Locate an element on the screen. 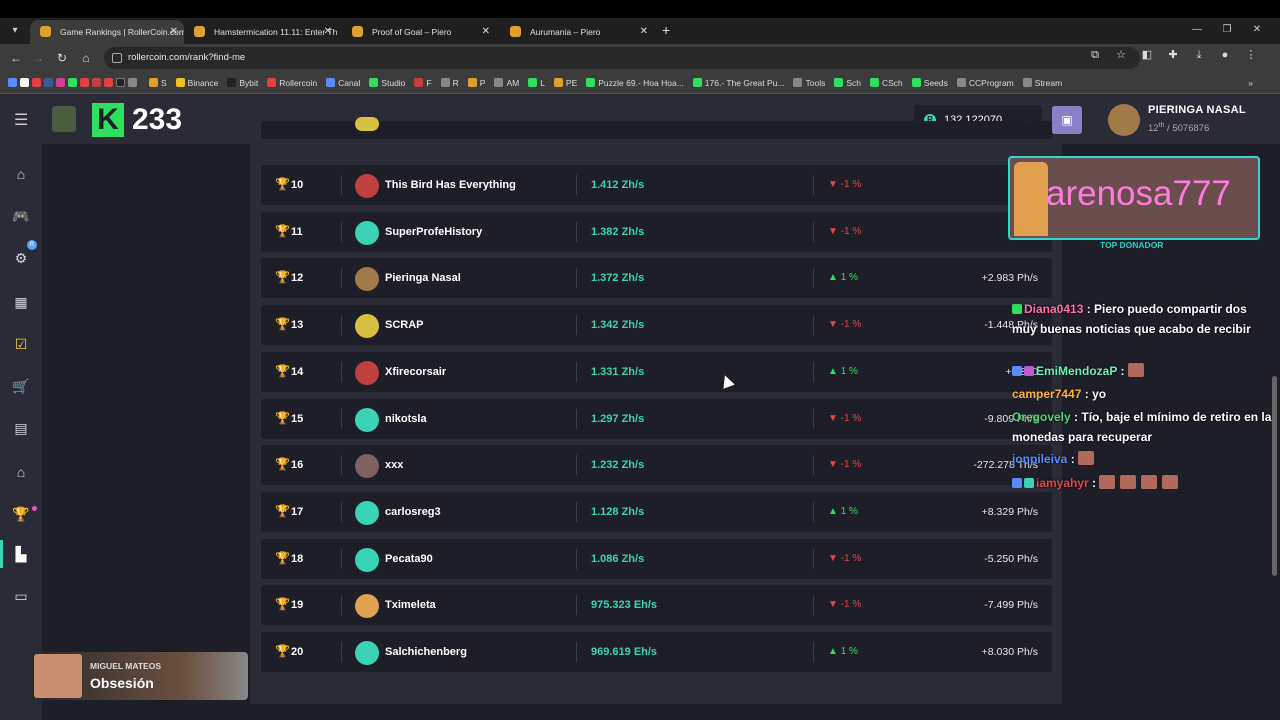  bookmark-item: F is located at coordinates (423, 82).